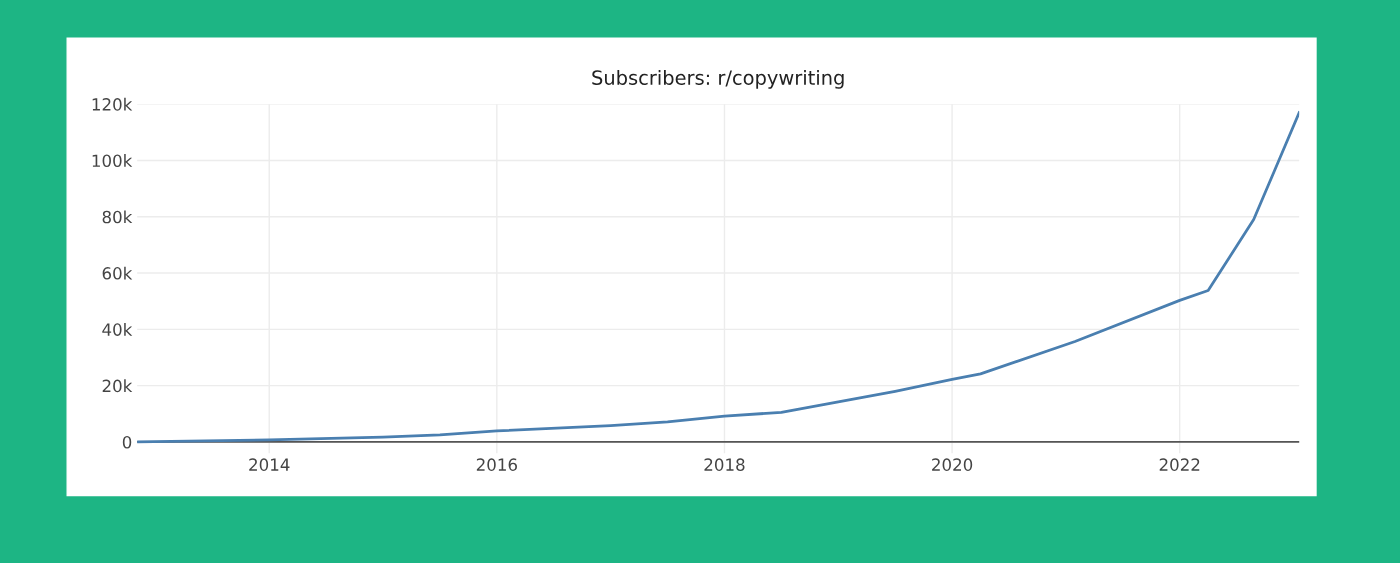  I want to click on x-tick-label: 2022, so click(1179, 464).